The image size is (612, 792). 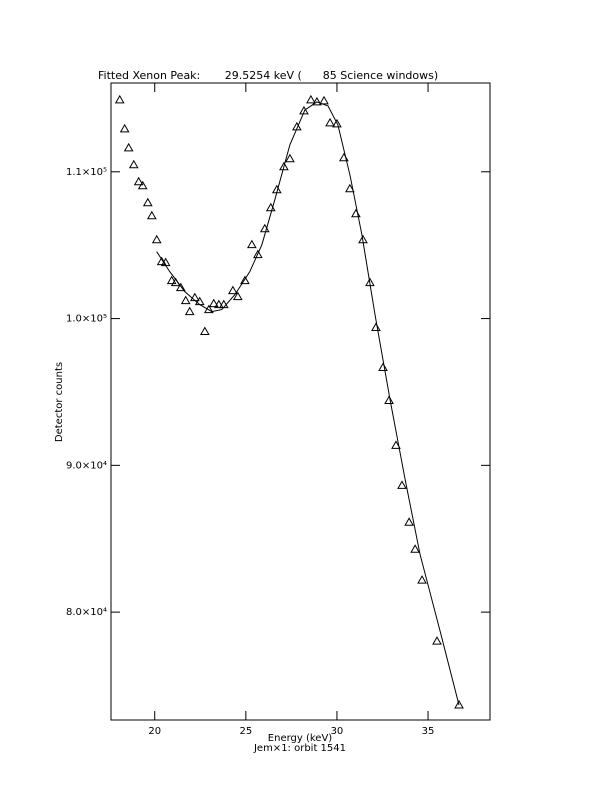 I want to click on y-tick-label: 1.0×10⁵, so click(x=86, y=319).